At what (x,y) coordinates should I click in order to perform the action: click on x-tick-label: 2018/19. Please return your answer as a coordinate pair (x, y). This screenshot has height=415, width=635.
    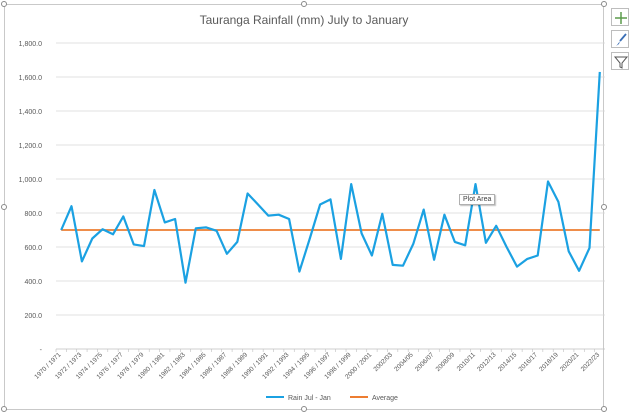
    Looking at the image, I should click on (549, 362).